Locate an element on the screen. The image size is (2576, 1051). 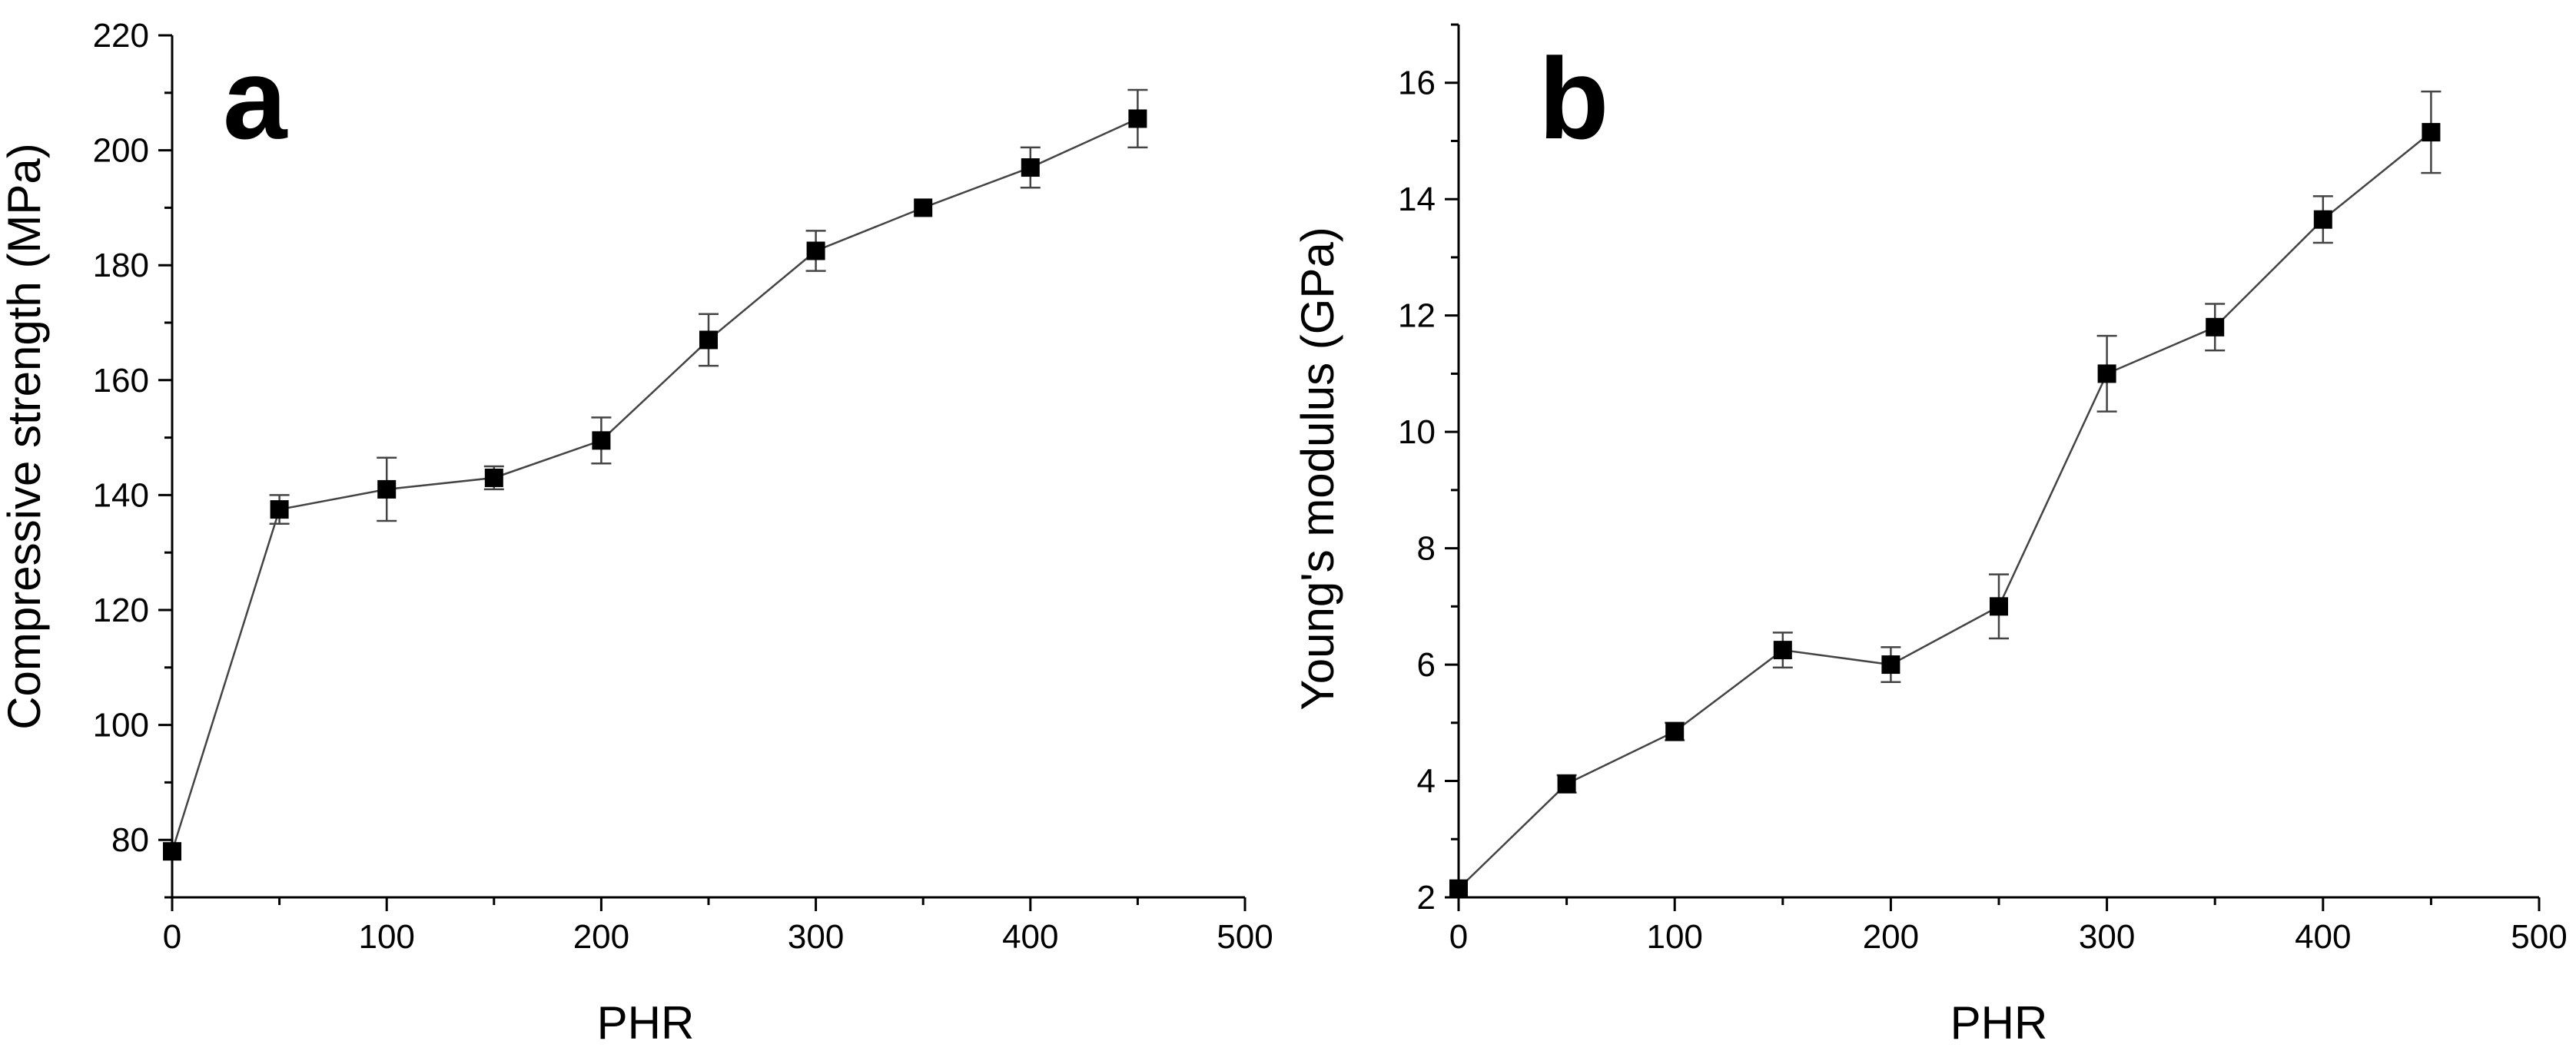
panel-a-x-axis-title: PHR is located at coordinates (646, 1023).